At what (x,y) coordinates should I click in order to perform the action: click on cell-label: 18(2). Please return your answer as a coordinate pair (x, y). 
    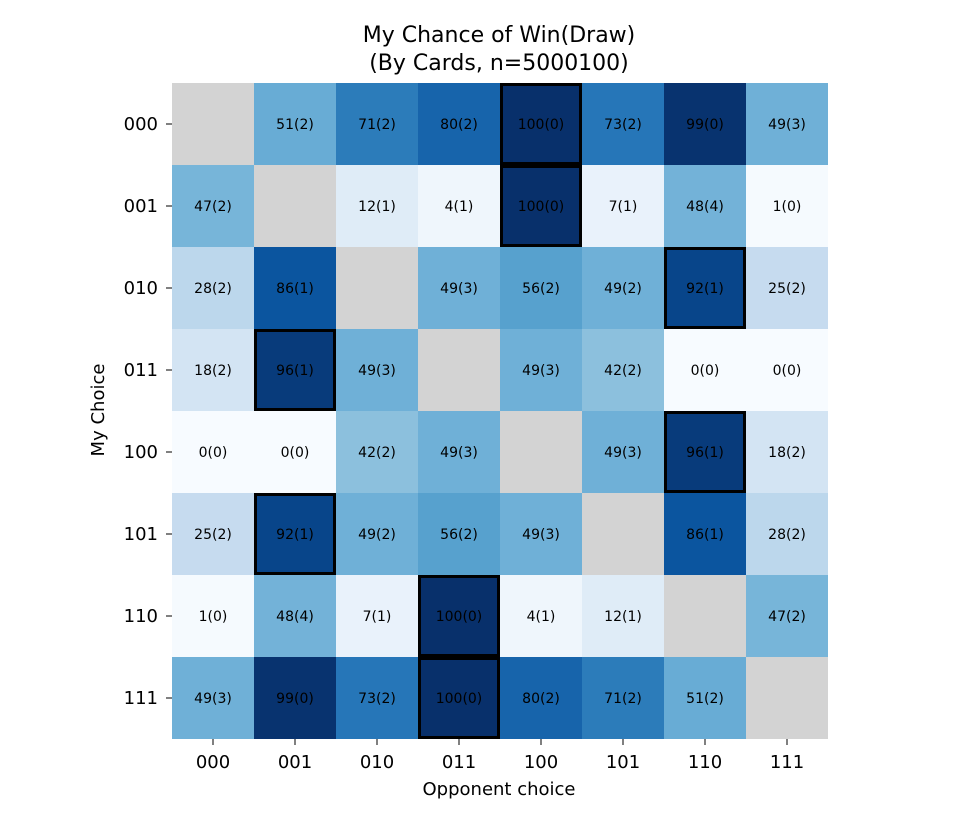
    Looking at the image, I should click on (787, 453).